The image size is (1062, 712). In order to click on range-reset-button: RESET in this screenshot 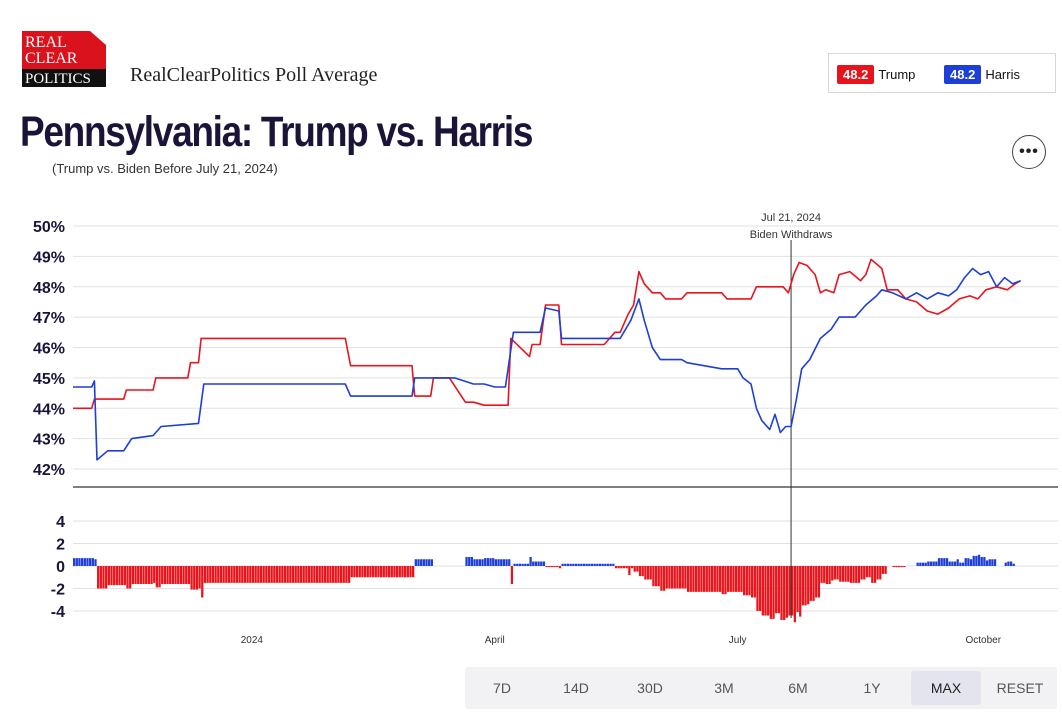, I will do `click(1020, 688)`.